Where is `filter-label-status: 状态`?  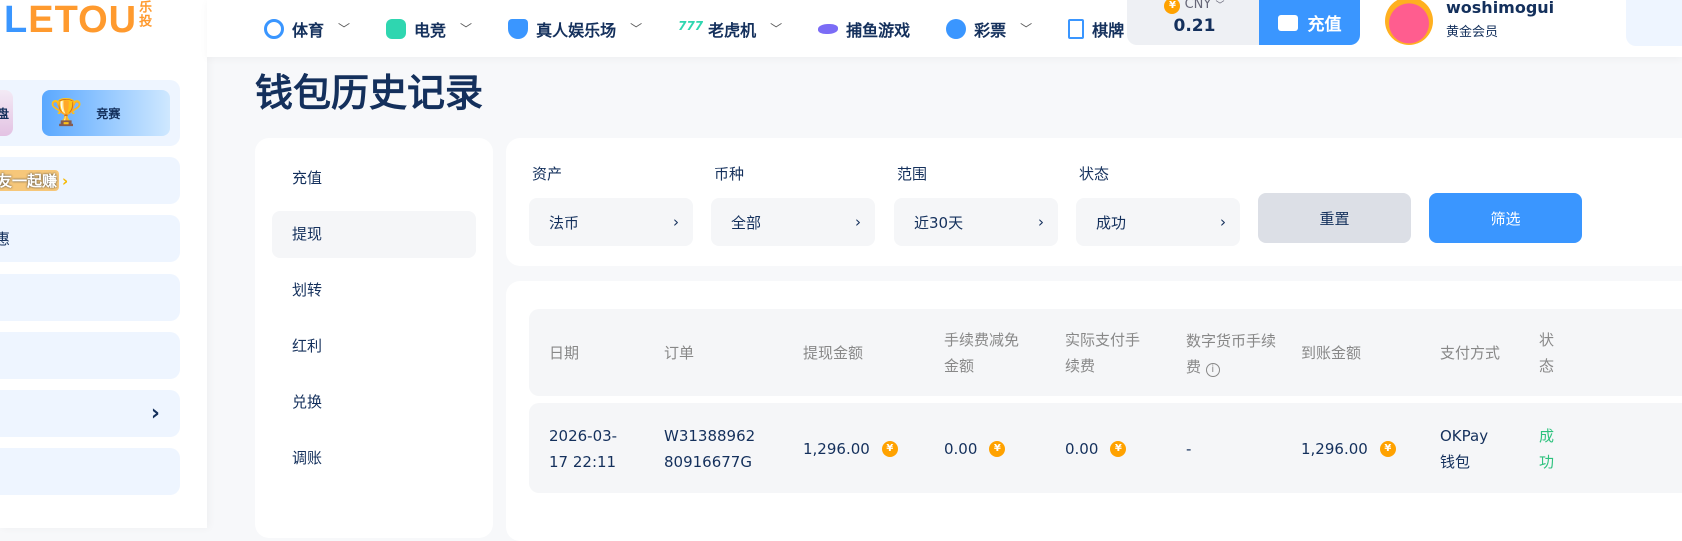 filter-label-status: 状态 is located at coordinates (1094, 174).